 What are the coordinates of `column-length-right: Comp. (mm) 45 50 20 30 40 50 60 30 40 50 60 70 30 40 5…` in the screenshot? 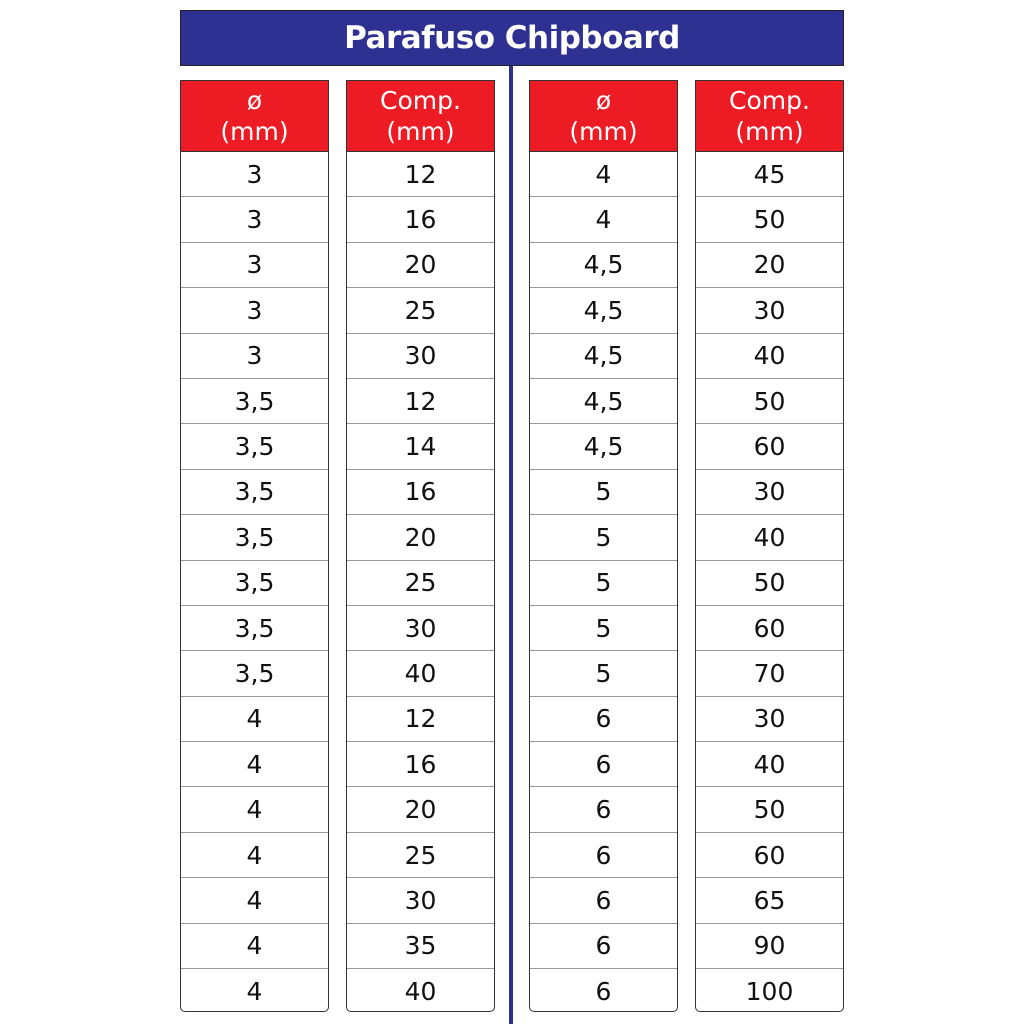 It's located at (769, 546).